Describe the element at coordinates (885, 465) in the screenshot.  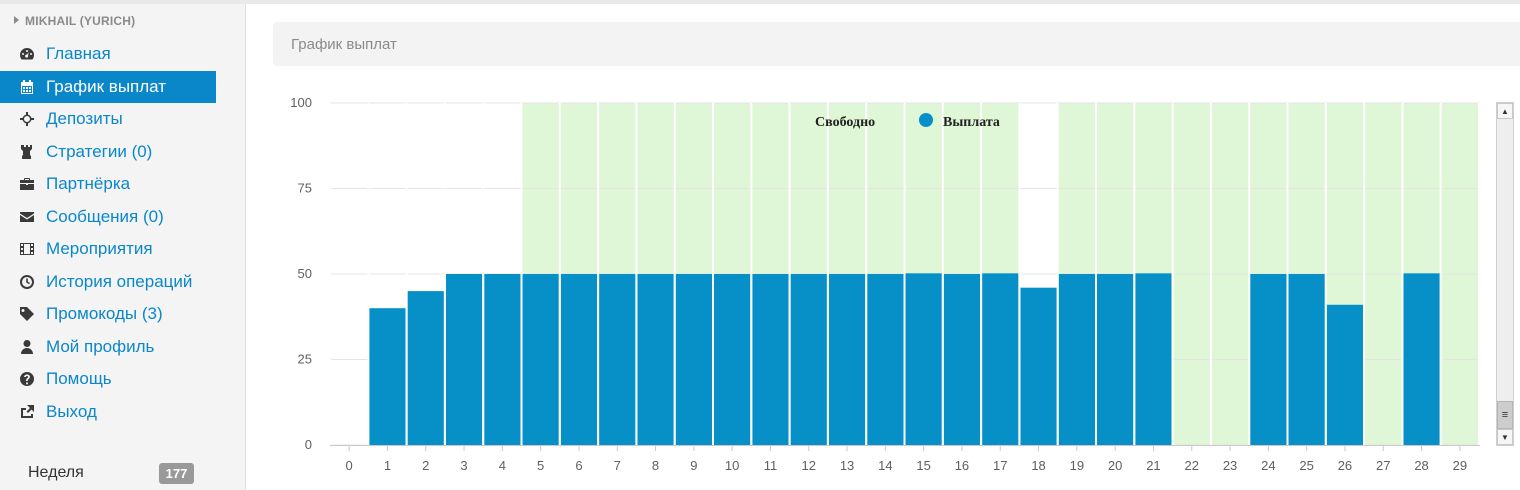
I see `x-tick-label: 14` at that location.